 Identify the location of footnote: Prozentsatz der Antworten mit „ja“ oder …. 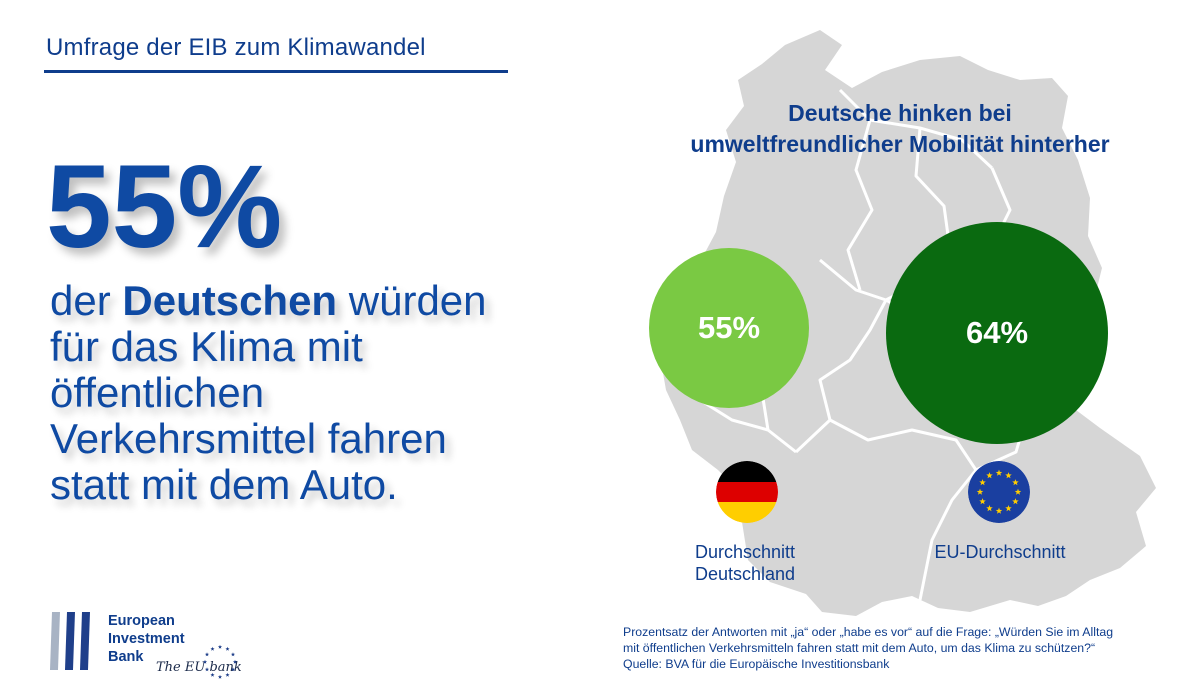
(908, 648).